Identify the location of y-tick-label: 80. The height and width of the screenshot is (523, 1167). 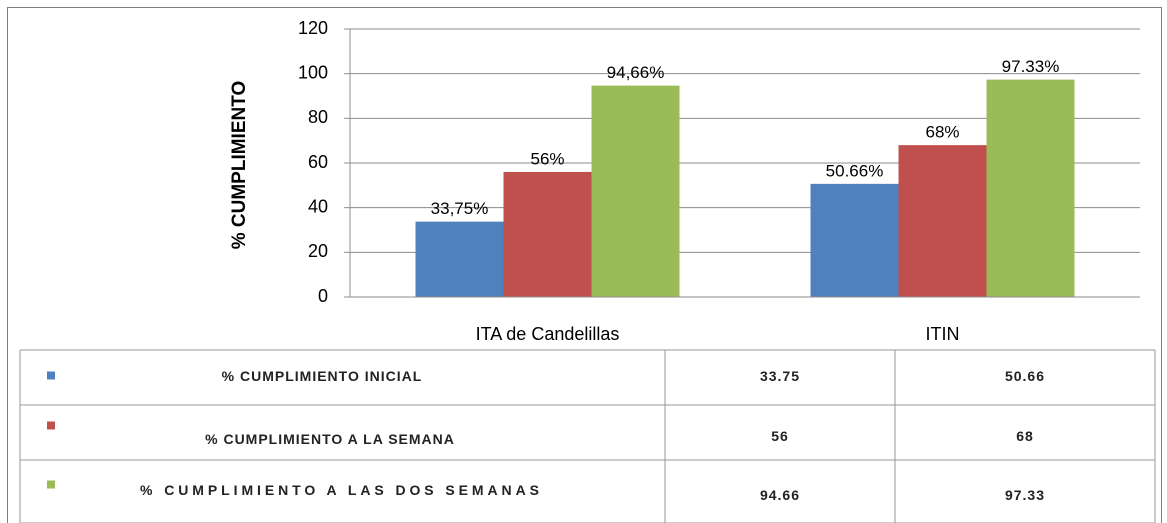
(318, 117).